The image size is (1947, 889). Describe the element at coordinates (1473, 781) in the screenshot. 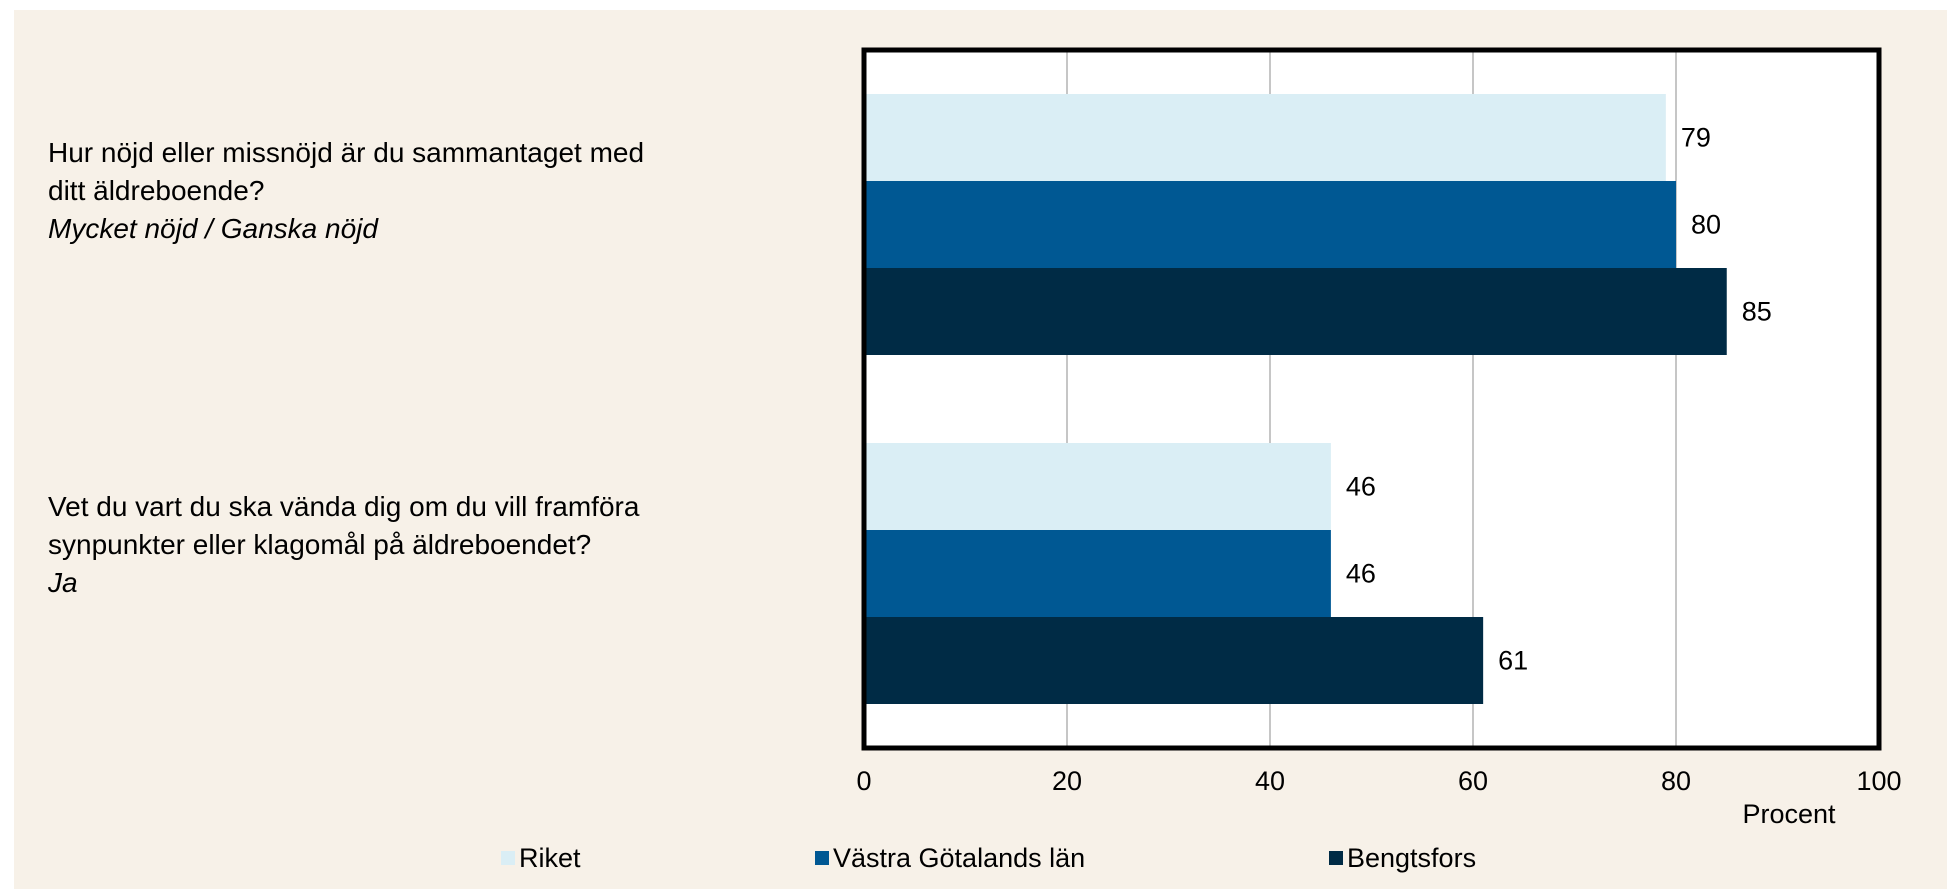

I see `x-tick-label: 60` at that location.